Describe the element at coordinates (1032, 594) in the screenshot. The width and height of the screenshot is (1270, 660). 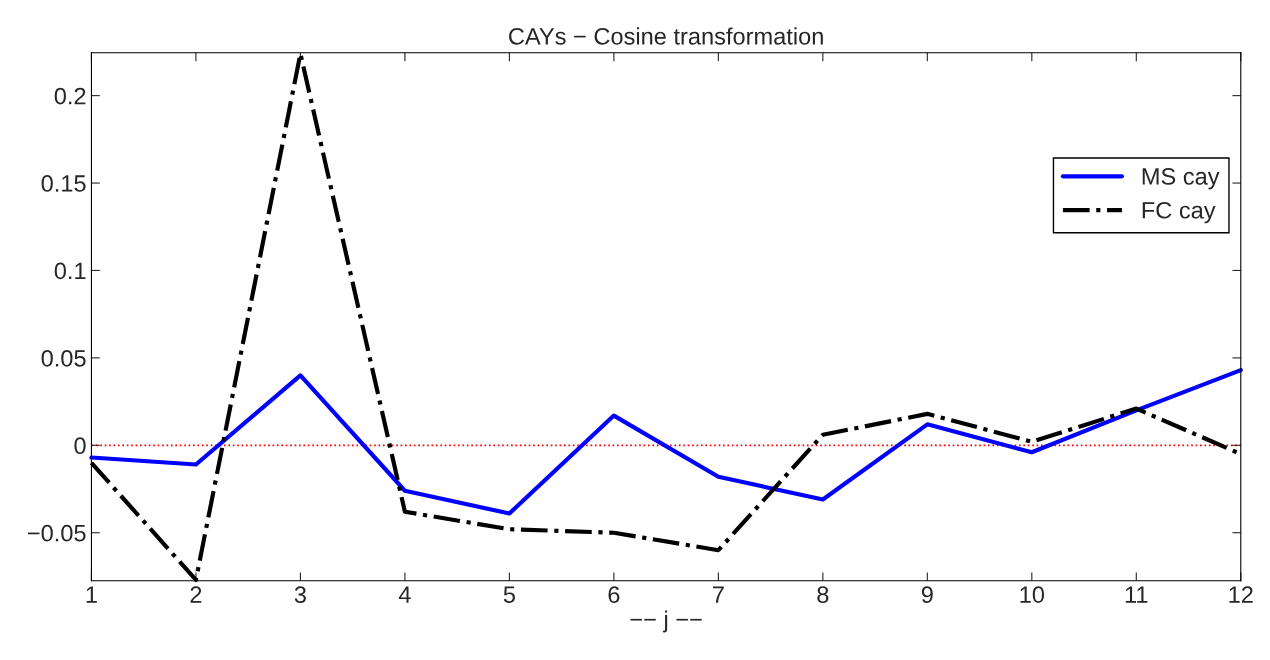
I see `x-tick-label: 10` at that location.